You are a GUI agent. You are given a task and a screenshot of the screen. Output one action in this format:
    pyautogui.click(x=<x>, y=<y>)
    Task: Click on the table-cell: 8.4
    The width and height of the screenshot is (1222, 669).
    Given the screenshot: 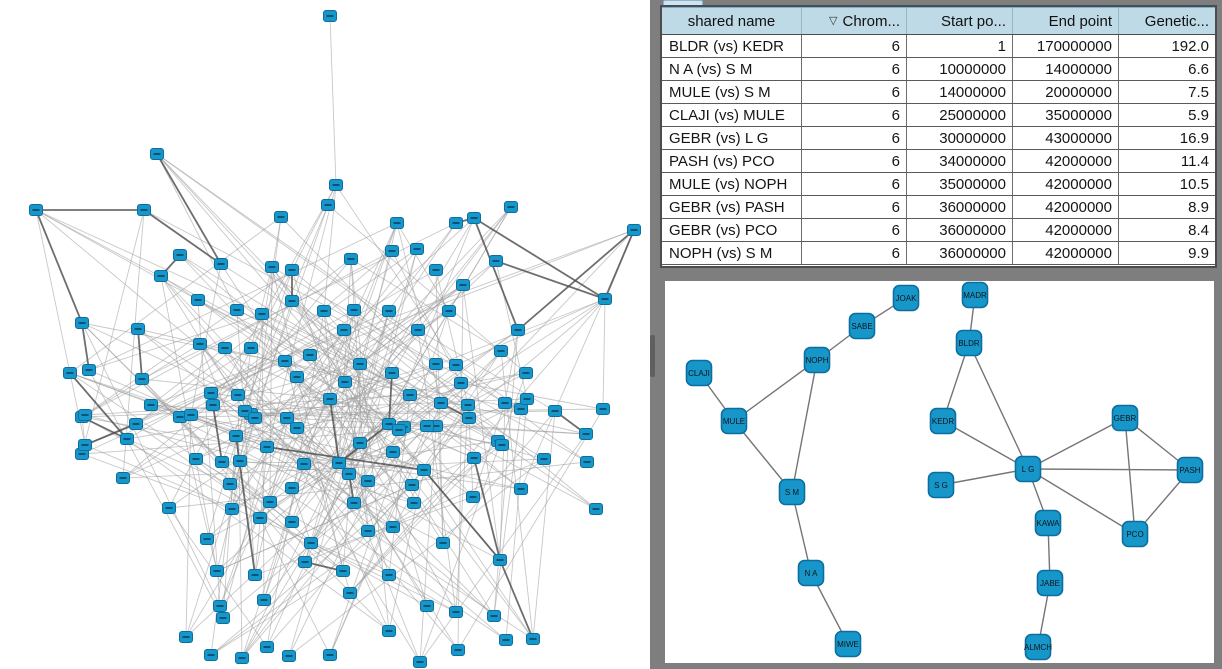 What is the action you would take?
    pyautogui.click(x=1198, y=230)
    